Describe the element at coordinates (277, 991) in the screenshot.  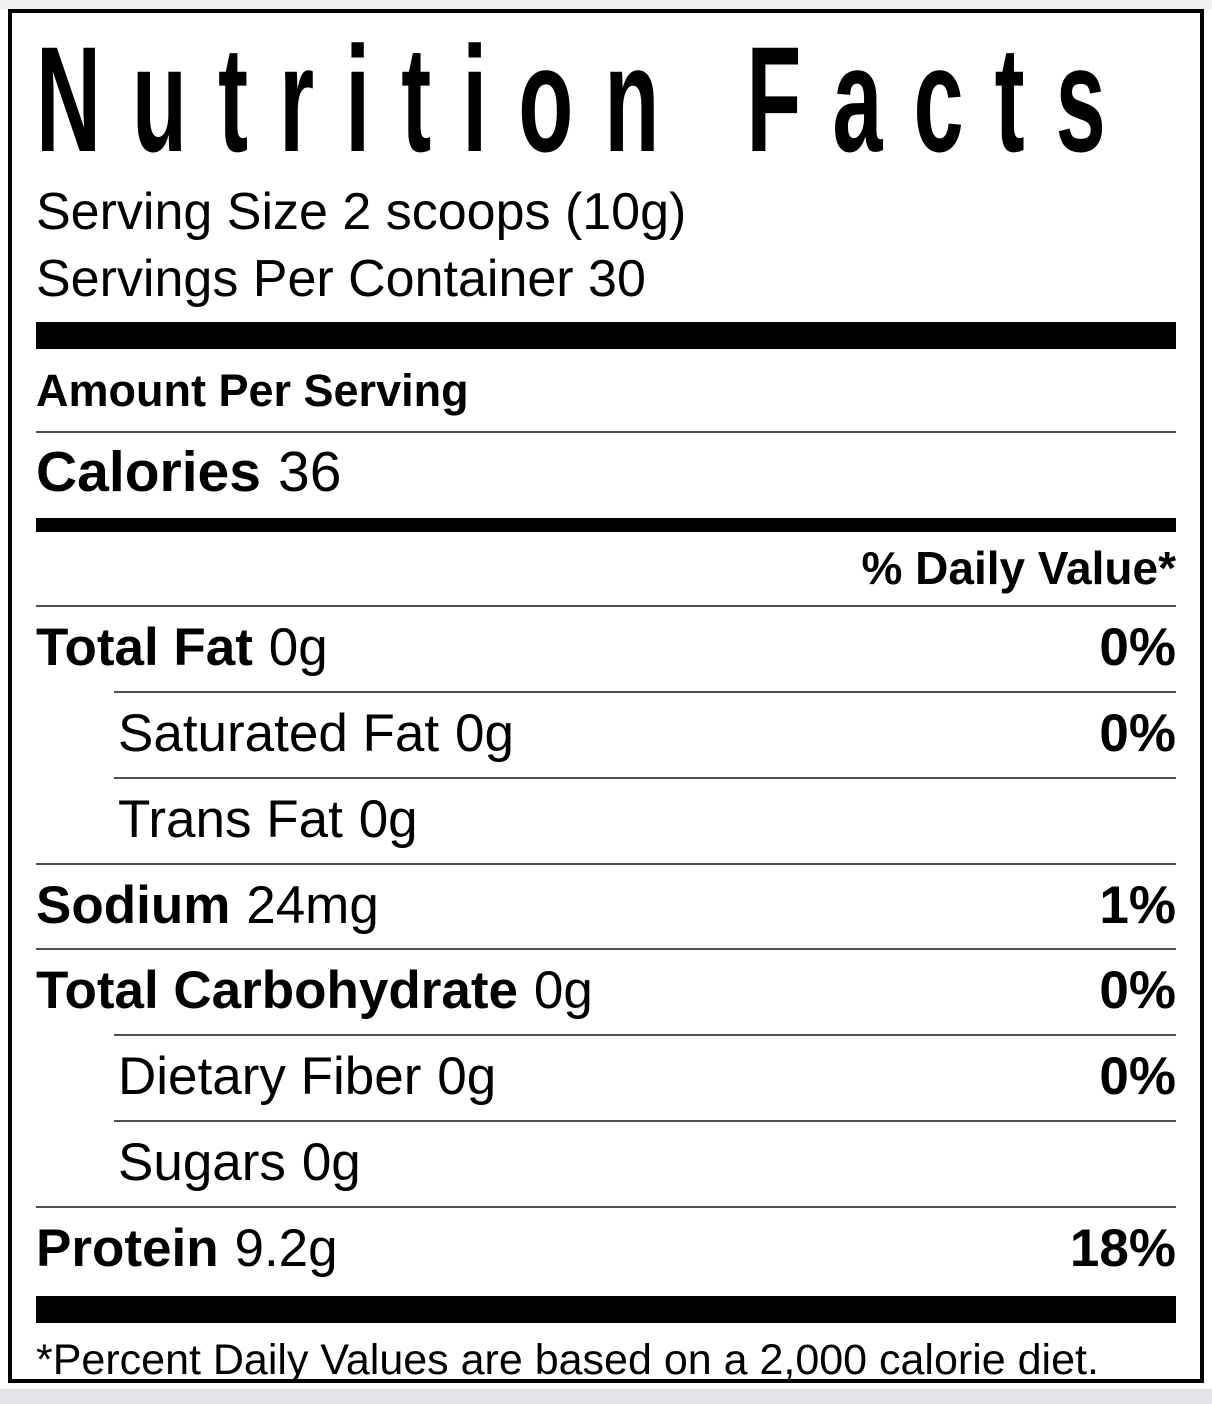
I see `nutrient-name: Total Carbohydrate` at that location.